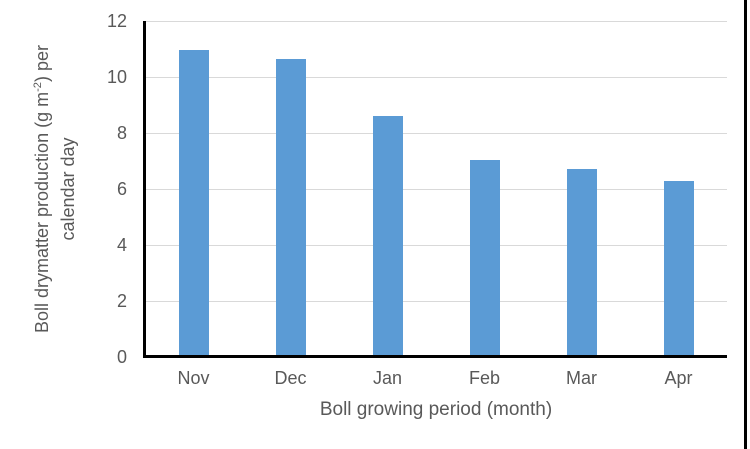  What do you see at coordinates (38, 87) in the screenshot?
I see `y-axis-title-superscript: -2` at bounding box center [38, 87].